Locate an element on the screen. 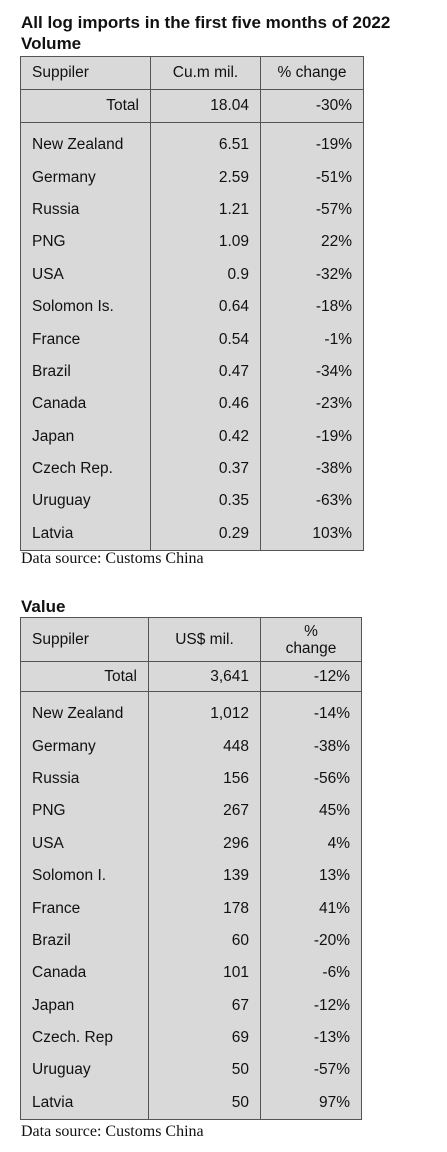 The height and width of the screenshot is (1152, 447). value-change-cell: 13% is located at coordinates (311, 876).